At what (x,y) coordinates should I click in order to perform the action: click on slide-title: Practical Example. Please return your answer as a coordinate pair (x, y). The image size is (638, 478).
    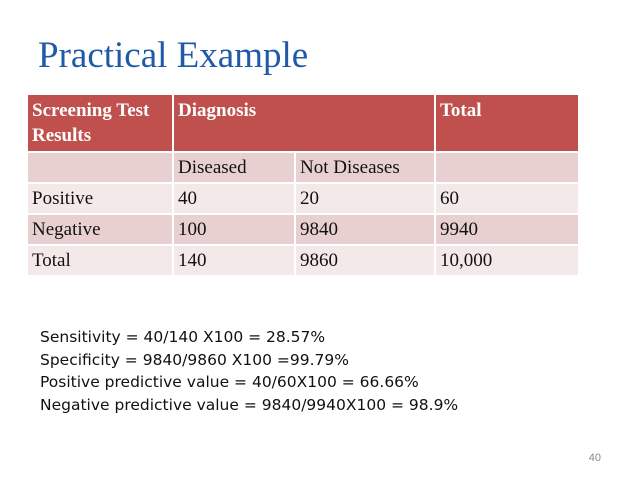
    Looking at the image, I should click on (173, 55).